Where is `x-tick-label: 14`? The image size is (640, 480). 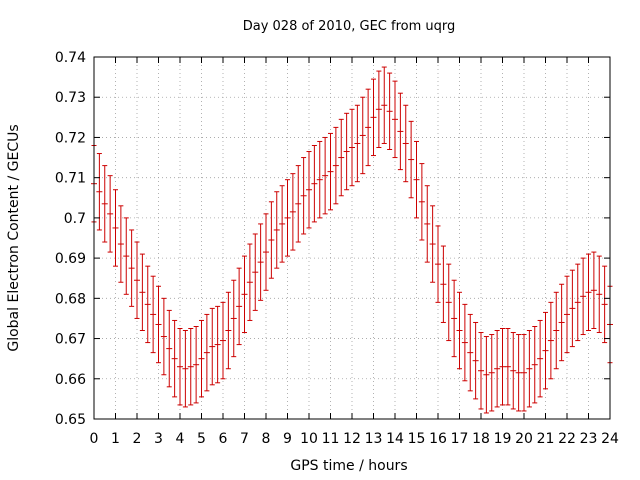 x-tick-label: 14 is located at coordinates (395, 439).